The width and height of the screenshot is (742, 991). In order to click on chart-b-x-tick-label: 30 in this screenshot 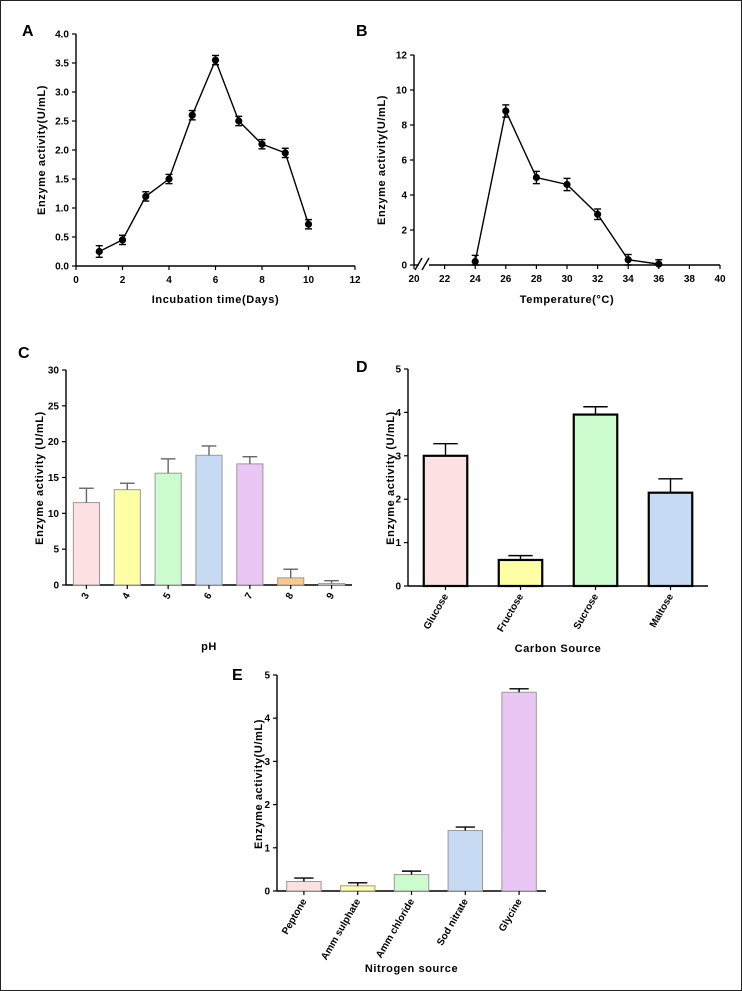, I will do `click(567, 279)`.